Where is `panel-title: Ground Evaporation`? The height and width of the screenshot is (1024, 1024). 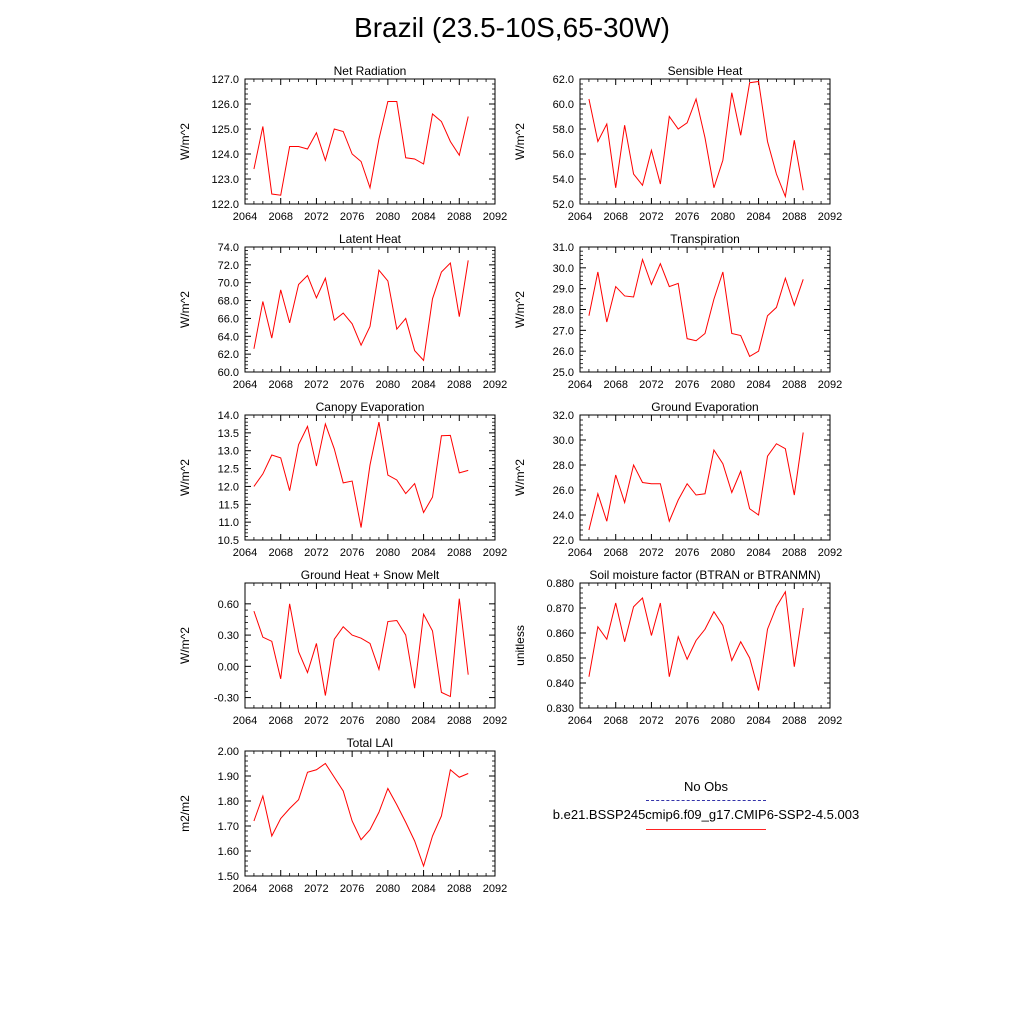
panel-title: Ground Evaporation is located at coordinates (704, 407).